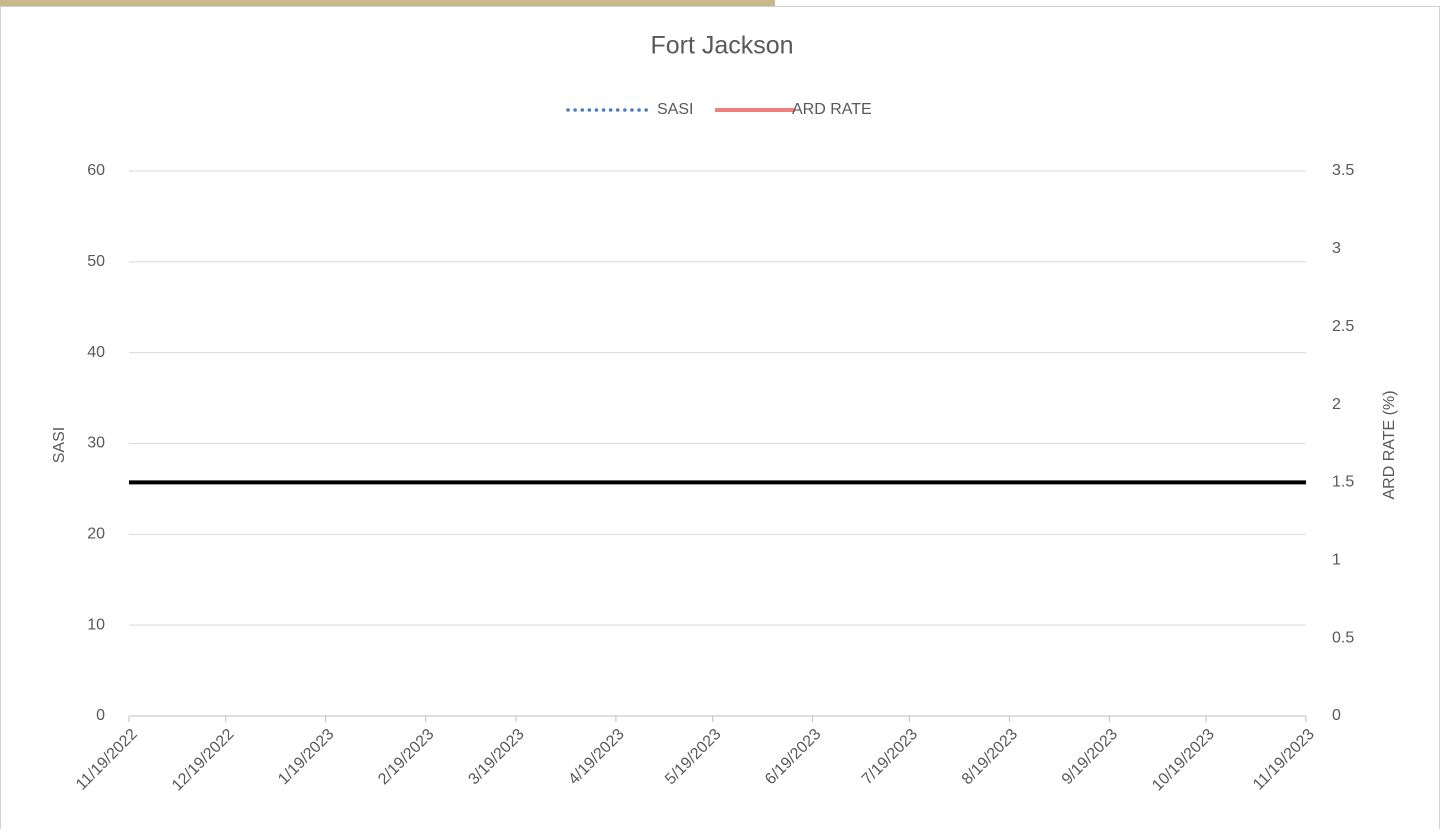  I want to click on y2-tick-label: 3.5, so click(1343, 170).